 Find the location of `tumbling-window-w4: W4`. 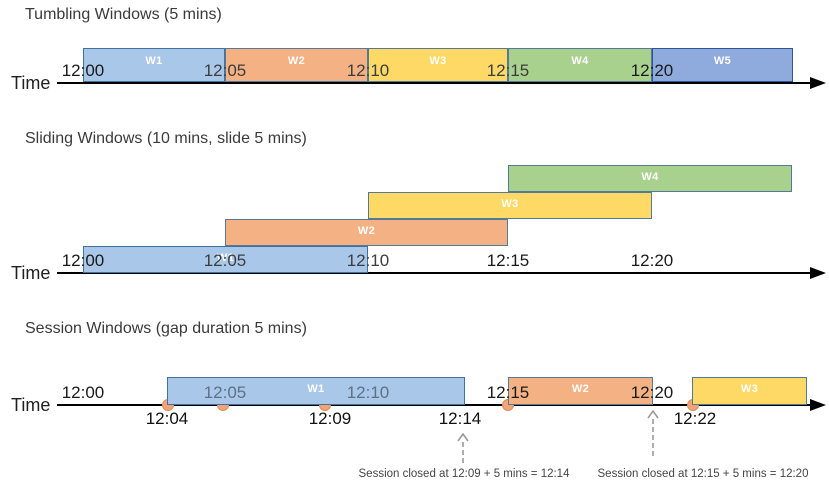

tumbling-window-w4: W4 is located at coordinates (580, 65).